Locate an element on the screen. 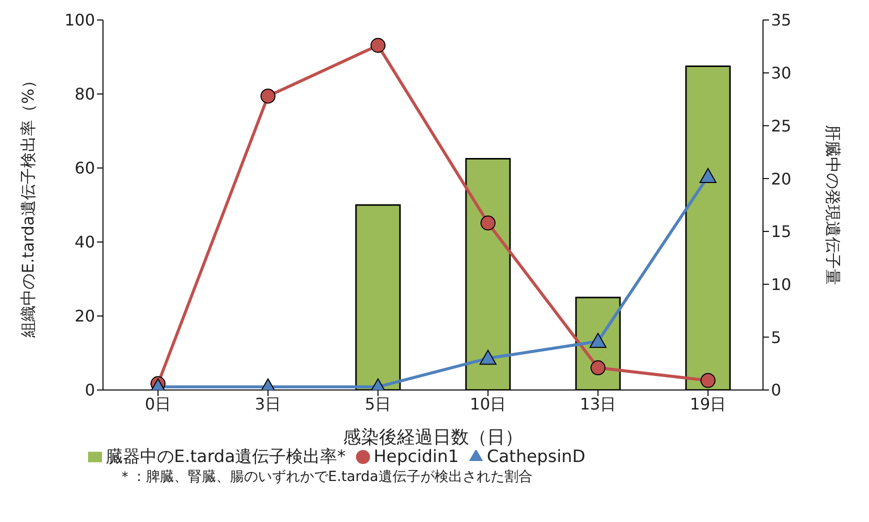 This screenshot has width=869, height=522. y-tick-label: 100 is located at coordinates (79, 20).